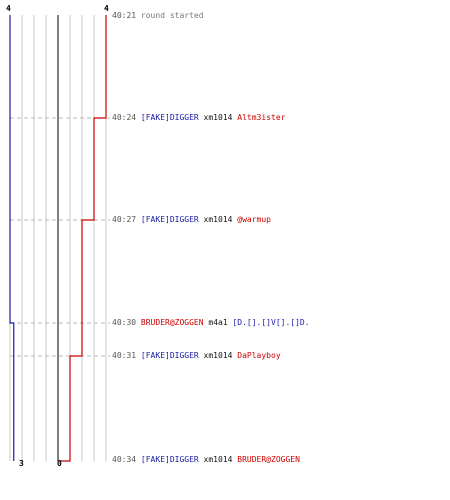 The height and width of the screenshot is (500, 450). I want to click on event-time: 40:31, so click(124, 355).